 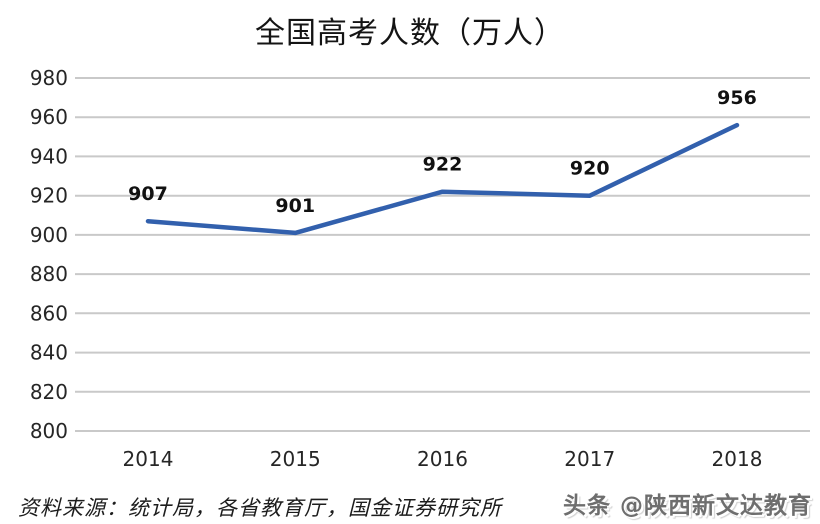 What do you see at coordinates (260, 508) in the screenshot?
I see `source-note: 资料来源：统计局，各省教育厅，国金证券研究所` at bounding box center [260, 508].